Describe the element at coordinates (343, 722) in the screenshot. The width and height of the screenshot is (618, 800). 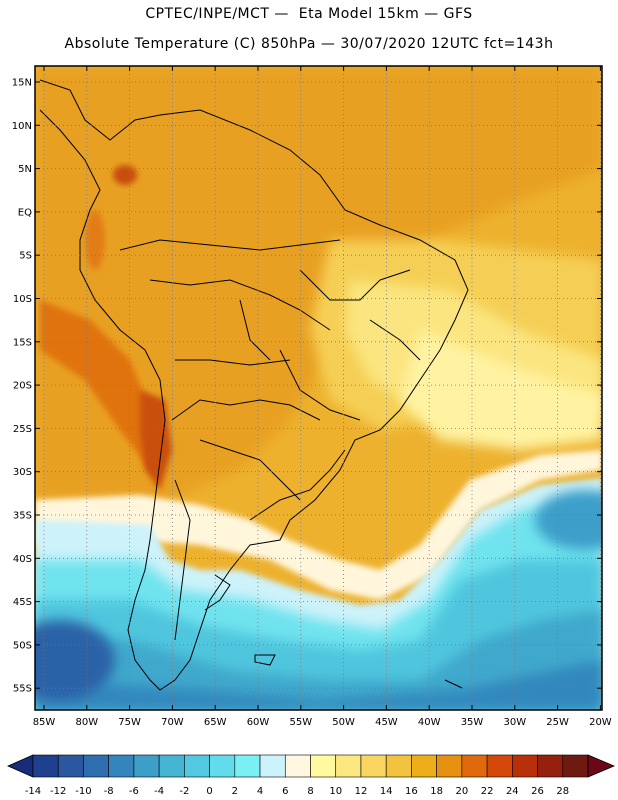
I see `lon-label: 50W` at that location.